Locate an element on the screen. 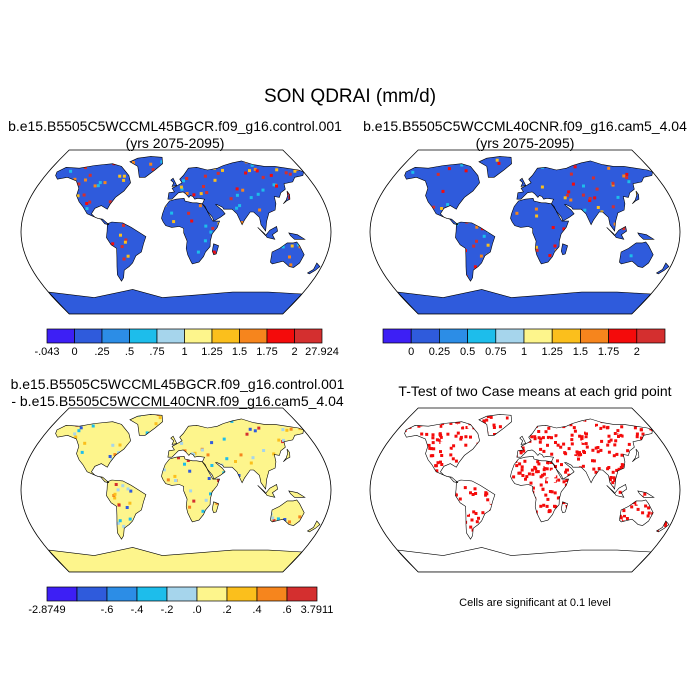  map1 is located at coordinates (176, 232).